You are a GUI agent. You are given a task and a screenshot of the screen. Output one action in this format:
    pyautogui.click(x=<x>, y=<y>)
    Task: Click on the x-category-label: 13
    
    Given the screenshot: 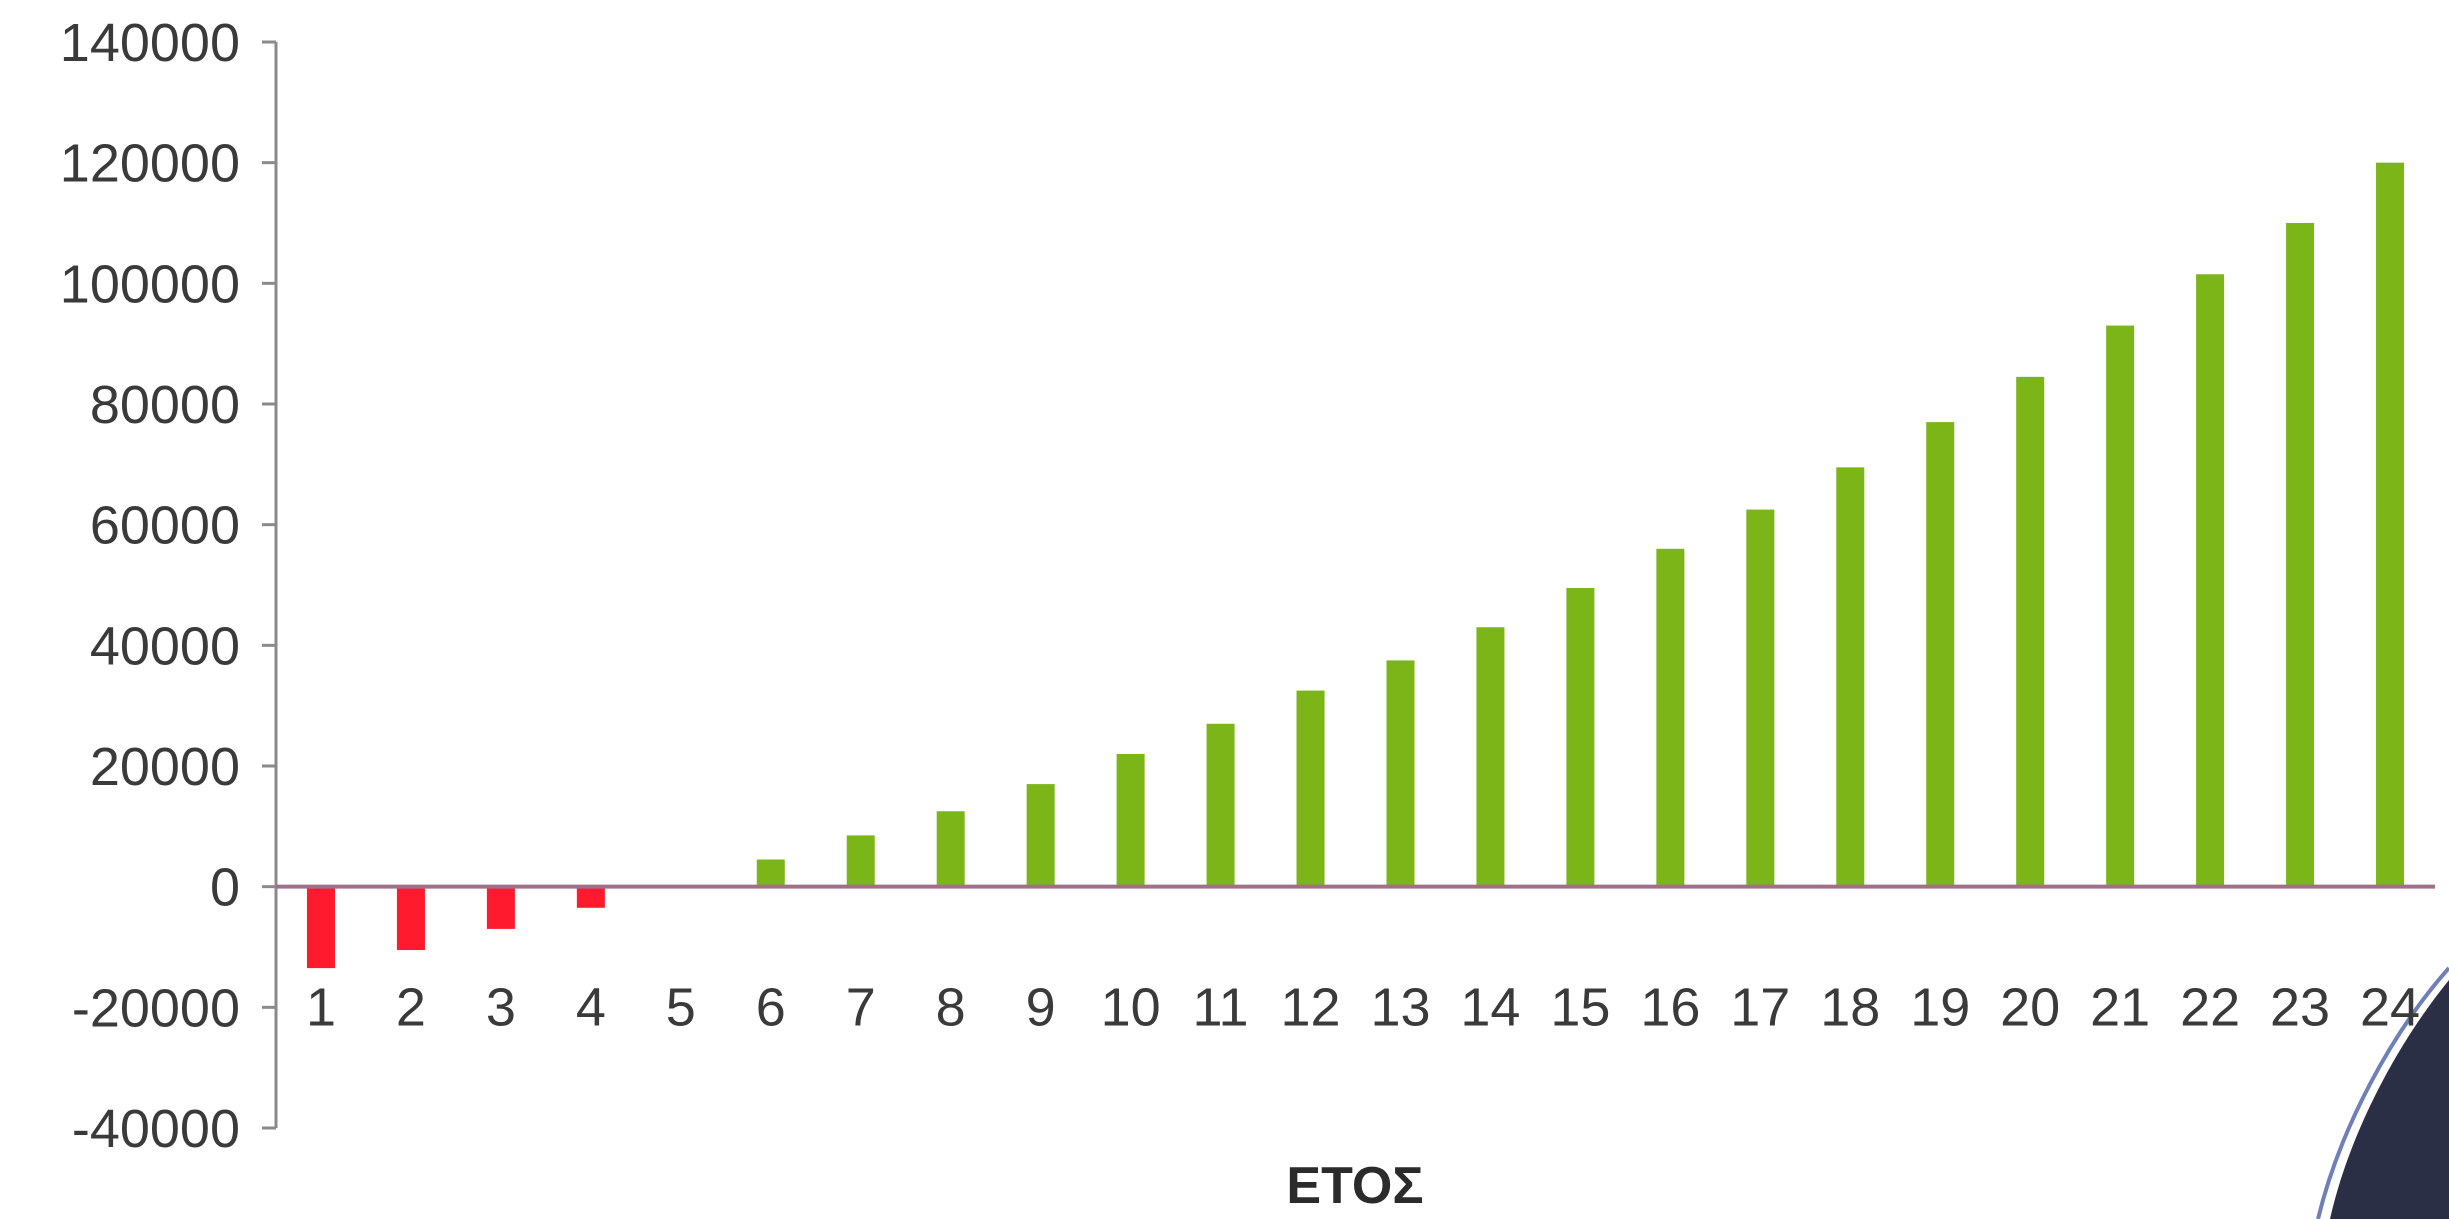 What is the action you would take?
    pyautogui.click(x=1400, y=1007)
    